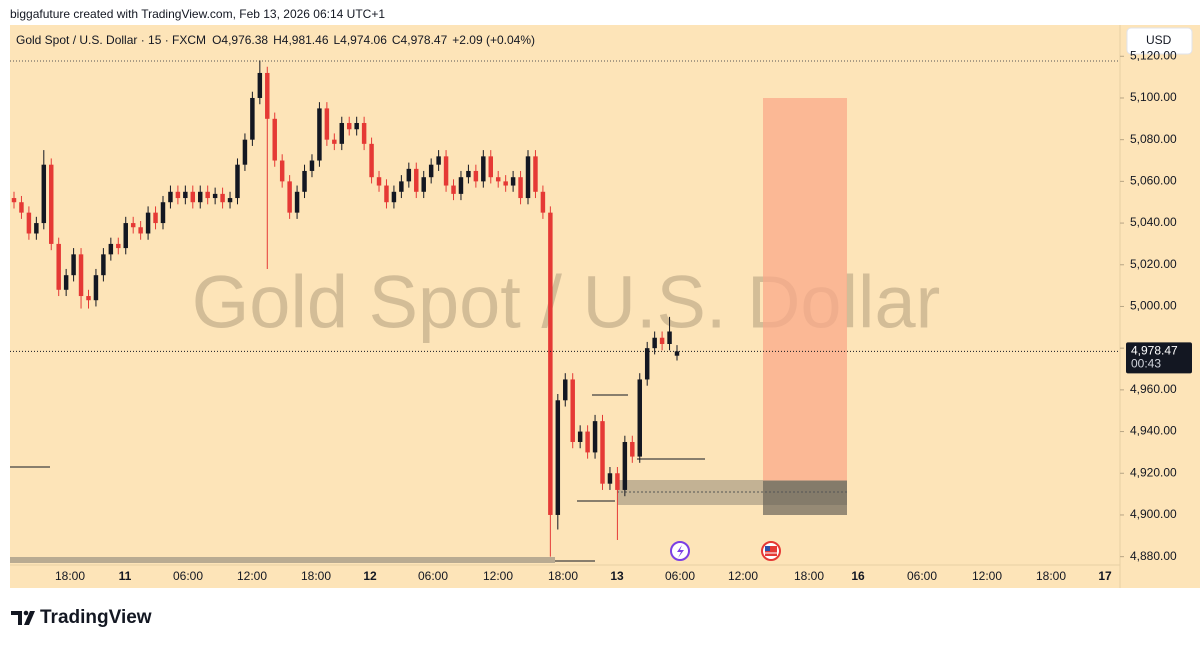  Describe the element at coordinates (1153, 306) in the screenshot. I see `y-tick-label: 5,000.00` at that location.